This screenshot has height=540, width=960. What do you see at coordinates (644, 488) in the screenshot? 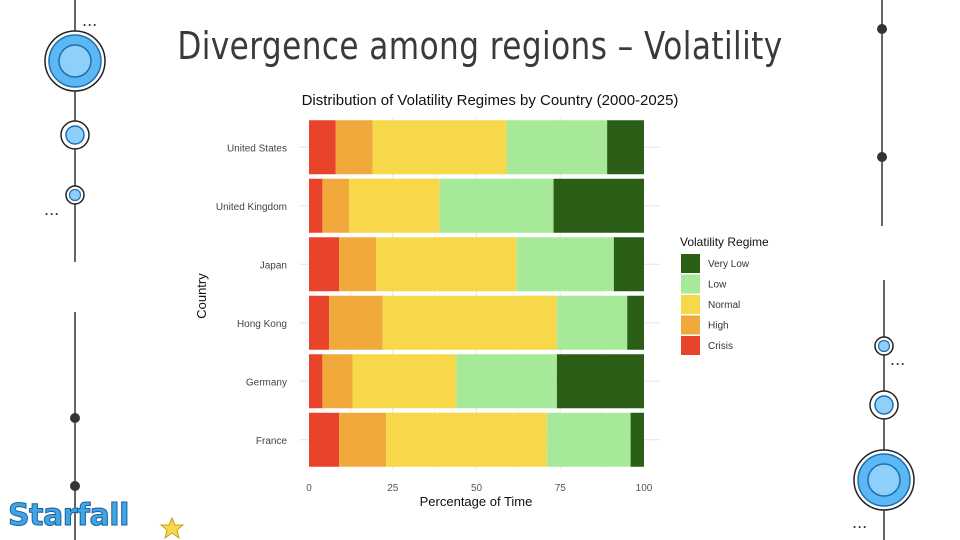
I see `x-tick-label: 100` at bounding box center [644, 488].